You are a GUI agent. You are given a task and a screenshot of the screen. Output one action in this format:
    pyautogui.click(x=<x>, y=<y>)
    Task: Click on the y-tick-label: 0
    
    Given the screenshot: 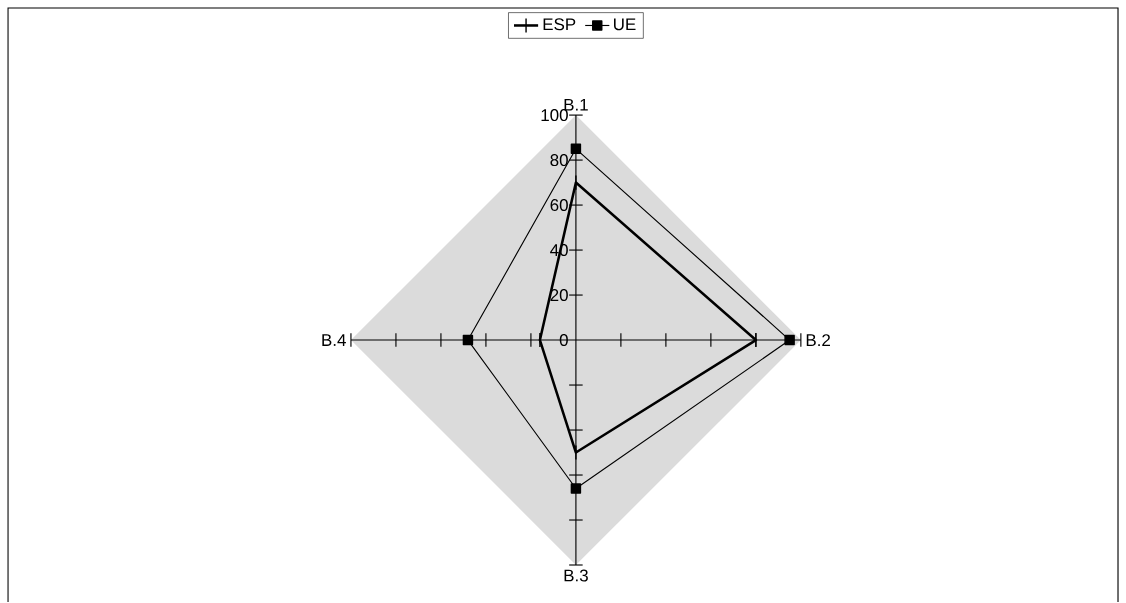 What is the action you would take?
    pyautogui.click(x=563, y=340)
    